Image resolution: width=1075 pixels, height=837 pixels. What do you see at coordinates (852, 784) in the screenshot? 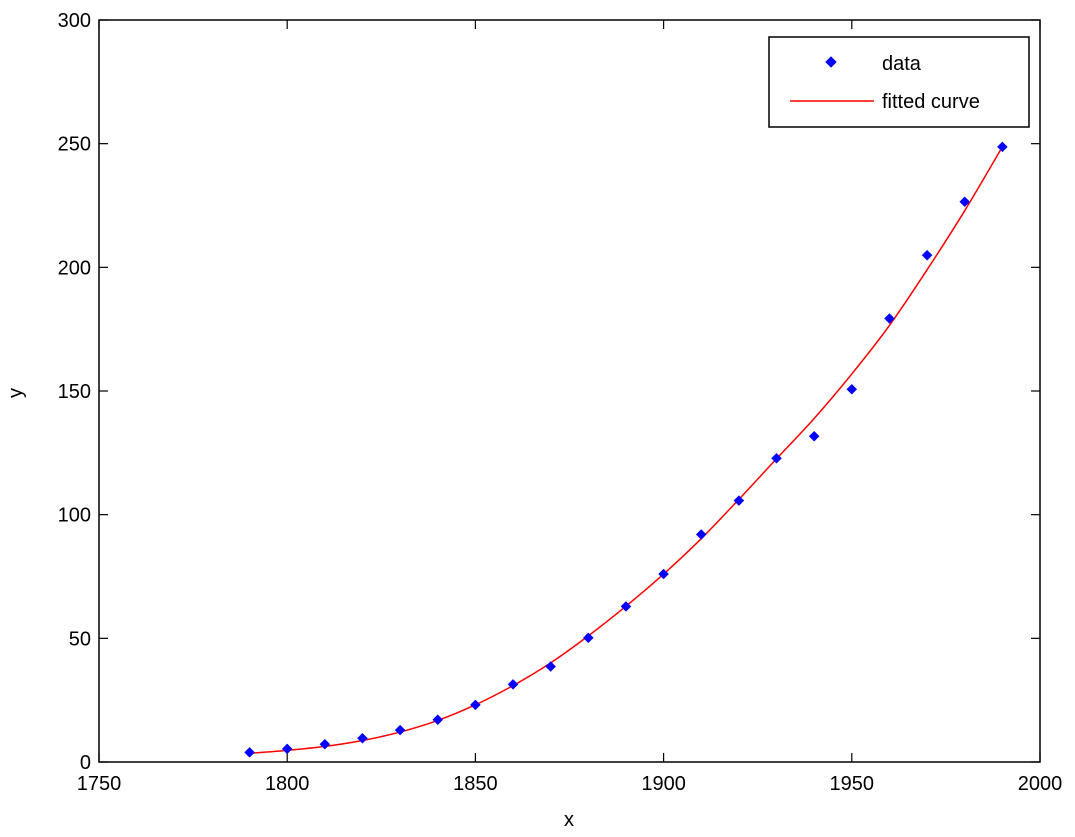
I see `x-tick-label: 1950` at bounding box center [852, 784].